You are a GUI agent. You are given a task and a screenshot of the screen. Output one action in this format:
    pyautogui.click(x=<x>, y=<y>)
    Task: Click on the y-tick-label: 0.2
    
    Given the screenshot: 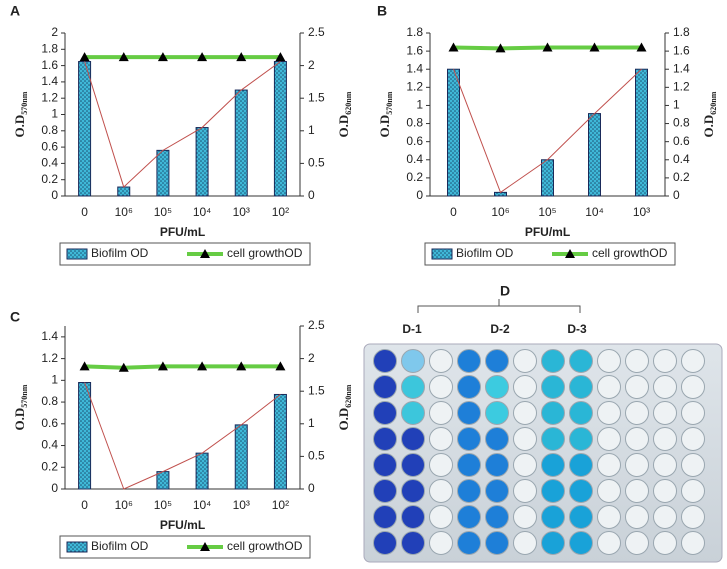 What is the action you would take?
    pyautogui.click(x=414, y=177)
    